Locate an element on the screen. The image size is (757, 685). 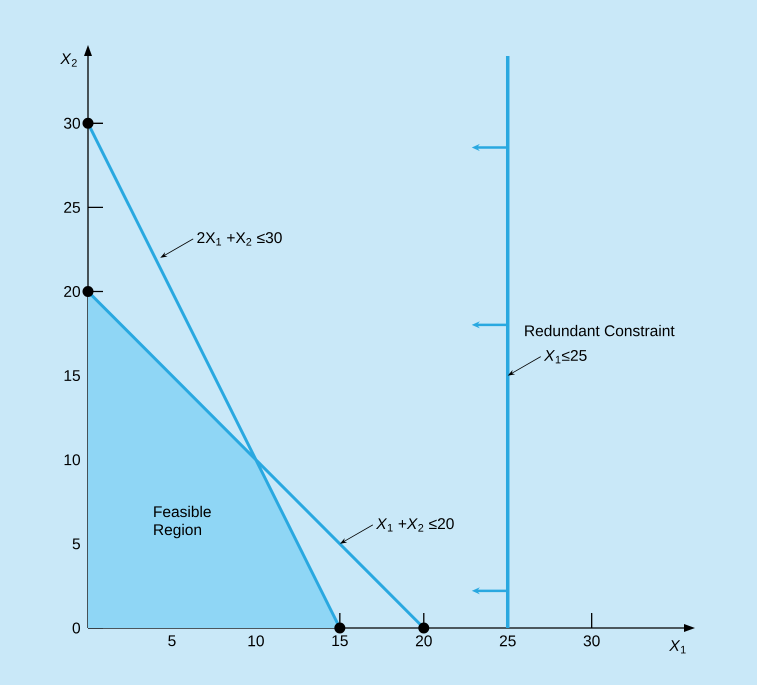
x-tick-label: 10 is located at coordinates (256, 640).